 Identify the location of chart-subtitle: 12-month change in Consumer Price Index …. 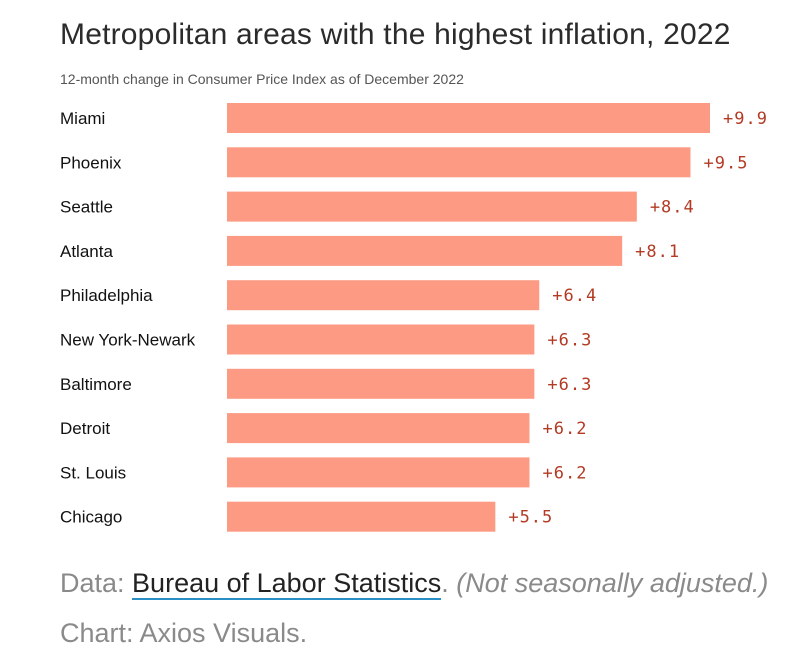
(262, 79).